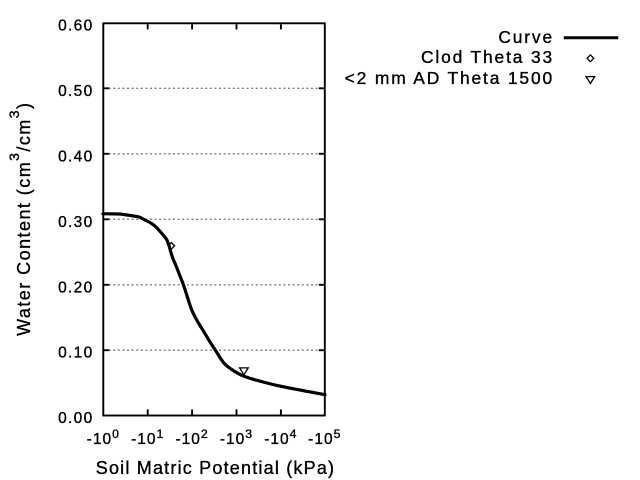 Image resolution: width=640 pixels, height=480 pixels. What do you see at coordinates (324, 437) in the screenshot?
I see `svg-text: -105` at bounding box center [324, 437].